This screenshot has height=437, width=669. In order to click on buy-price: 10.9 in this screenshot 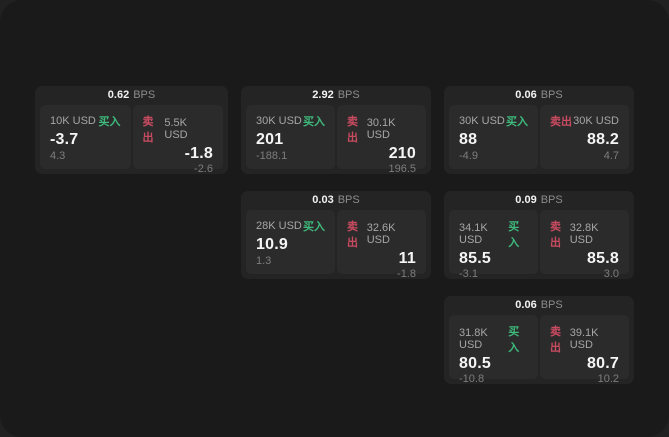, I will do `click(272, 244)`.